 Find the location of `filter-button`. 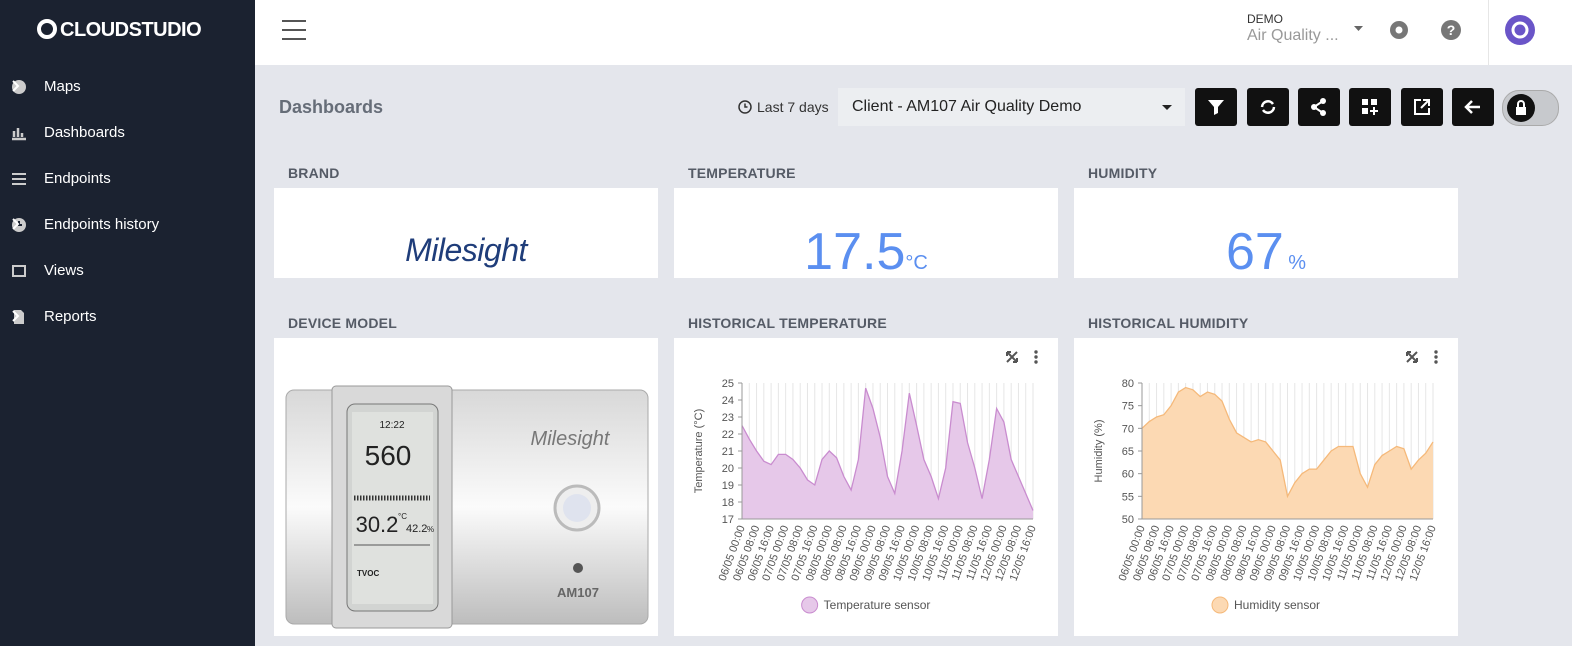

filter-button is located at coordinates (1216, 107).